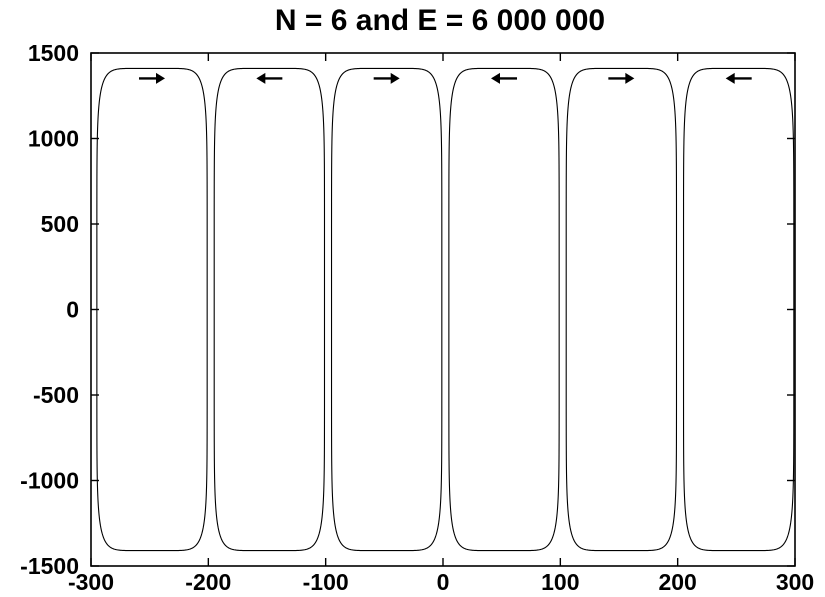 This screenshot has width=825, height=597. I want to click on x-axis-tick-labels: -300 -200 -100 0 100 200 300, so click(441, 582).